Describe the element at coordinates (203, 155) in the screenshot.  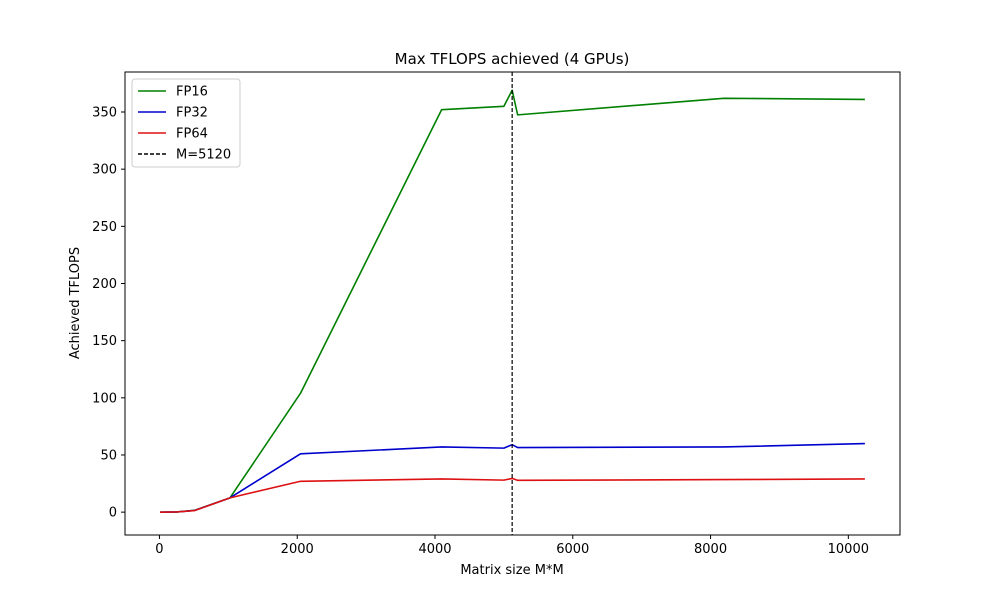
I see `legend-label: M=5120` at that location.